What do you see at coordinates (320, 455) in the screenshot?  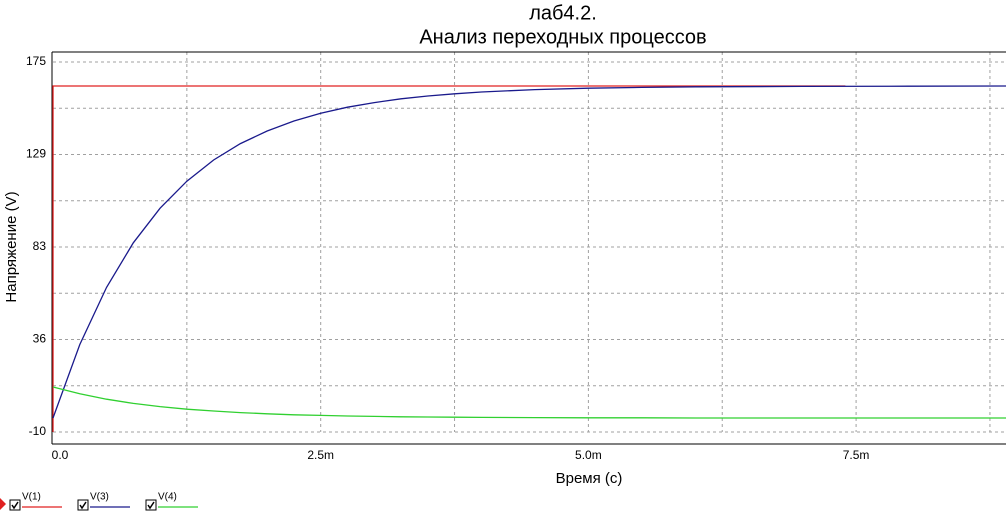 I see `x-tick-label: 2.5m` at bounding box center [320, 455].